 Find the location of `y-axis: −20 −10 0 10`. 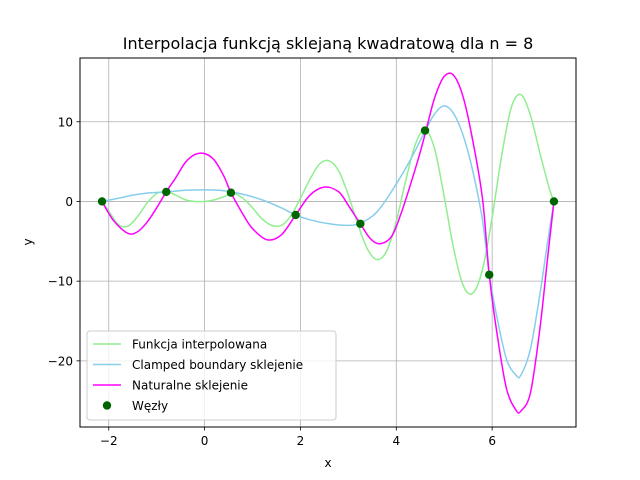

y-axis: −20 −10 0 10 is located at coordinates (64, 241).